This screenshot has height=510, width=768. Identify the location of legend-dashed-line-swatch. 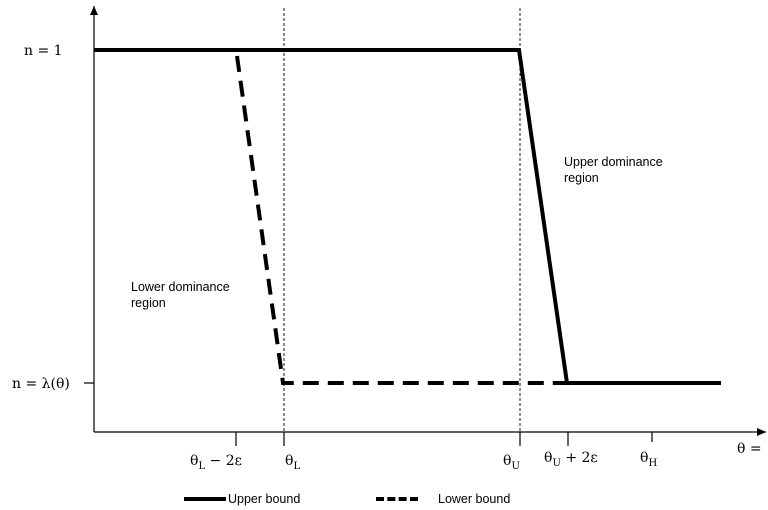
(397, 499).